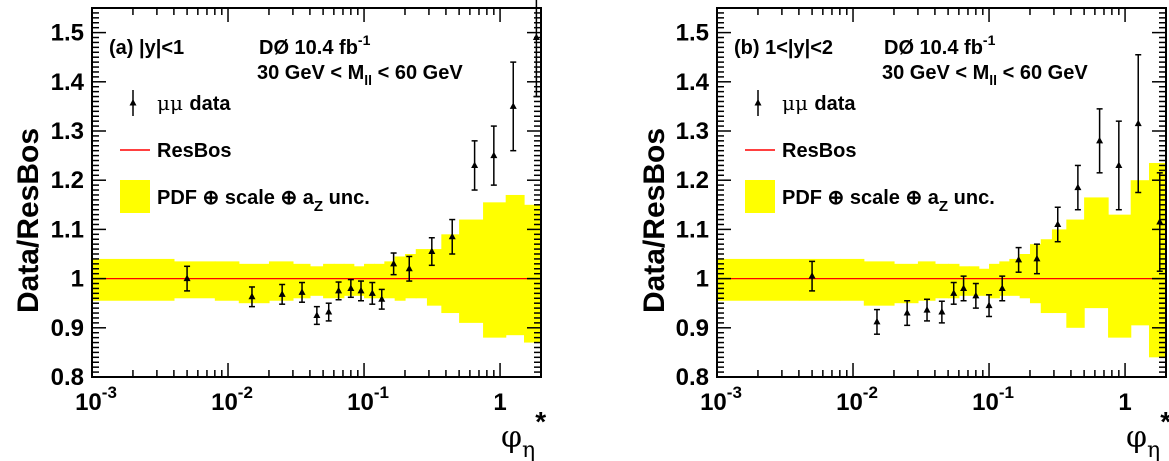  Describe the element at coordinates (857, 399) in the screenshot. I see `x-tick-label: 10⁻²` at that location.